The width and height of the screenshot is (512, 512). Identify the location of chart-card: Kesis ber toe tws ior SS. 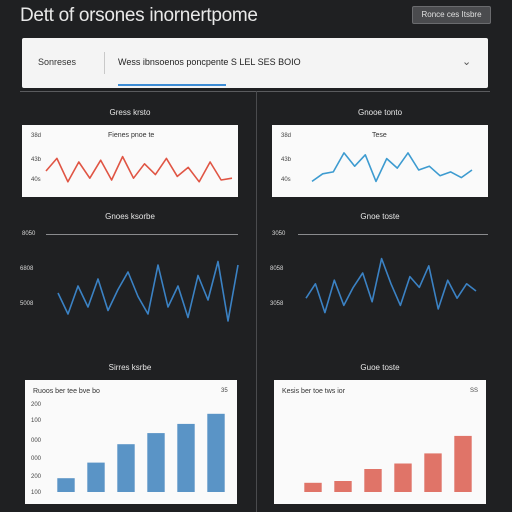
(380, 442).